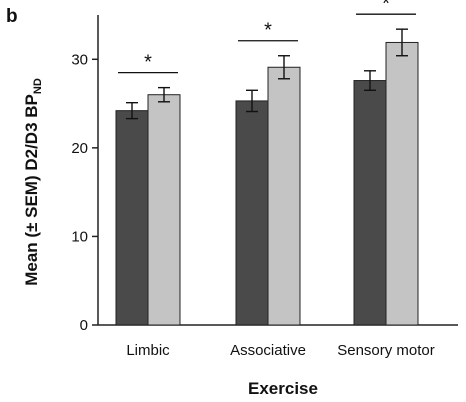  What do you see at coordinates (84, 325) in the screenshot?
I see `y-tick-label: 0` at bounding box center [84, 325].